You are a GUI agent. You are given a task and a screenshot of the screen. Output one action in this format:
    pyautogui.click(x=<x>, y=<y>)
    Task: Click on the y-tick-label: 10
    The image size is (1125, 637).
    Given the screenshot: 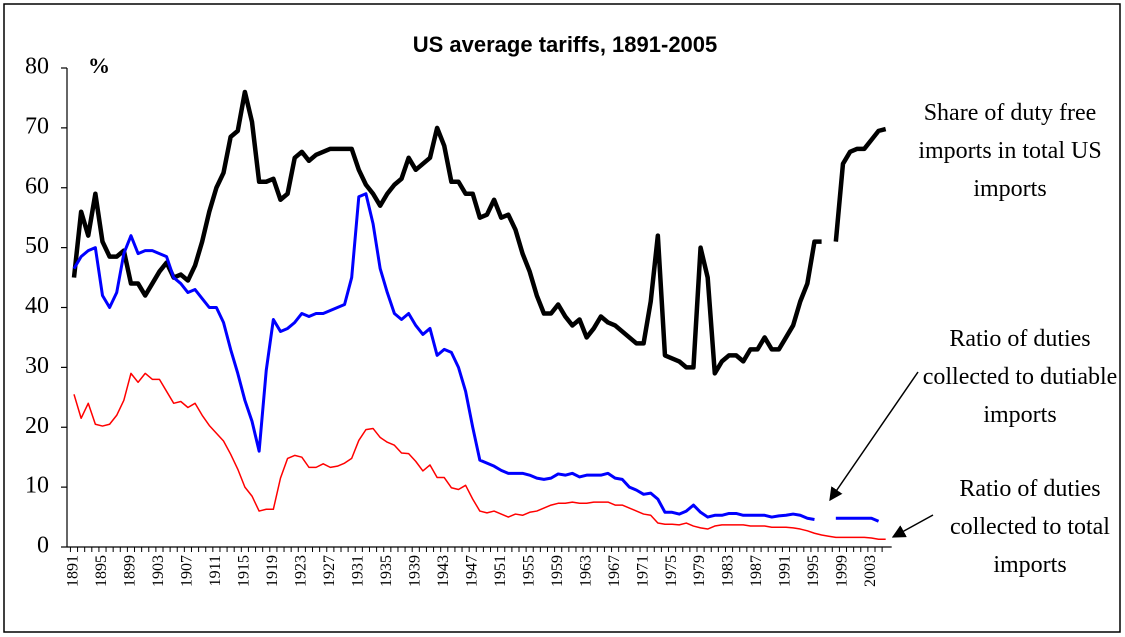 What is the action you would take?
    pyautogui.click(x=37, y=486)
    